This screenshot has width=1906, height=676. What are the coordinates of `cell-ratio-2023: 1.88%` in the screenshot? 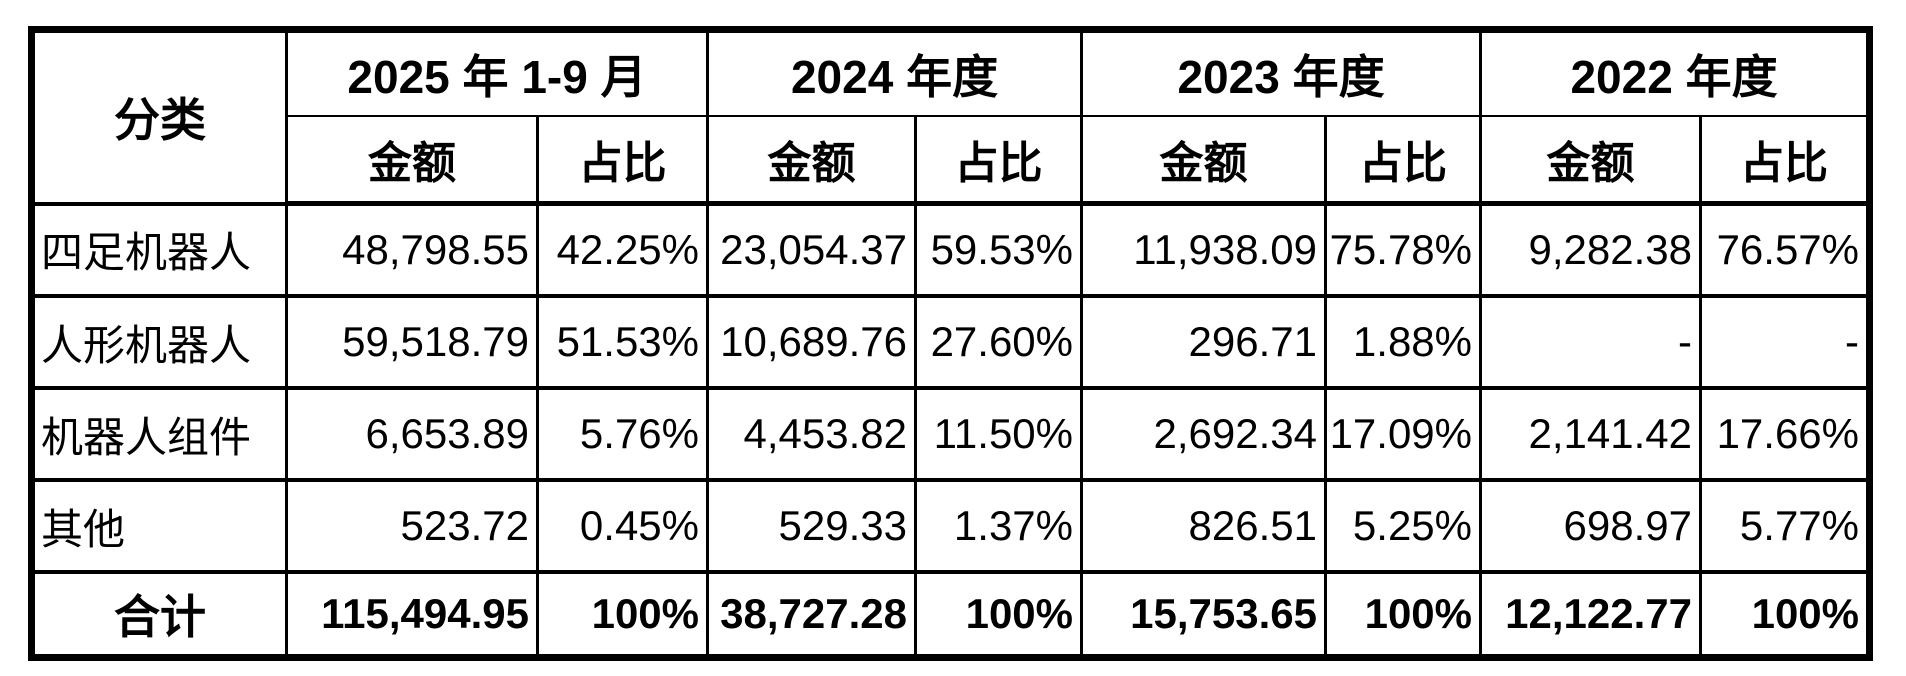 It's located at (1403, 342).